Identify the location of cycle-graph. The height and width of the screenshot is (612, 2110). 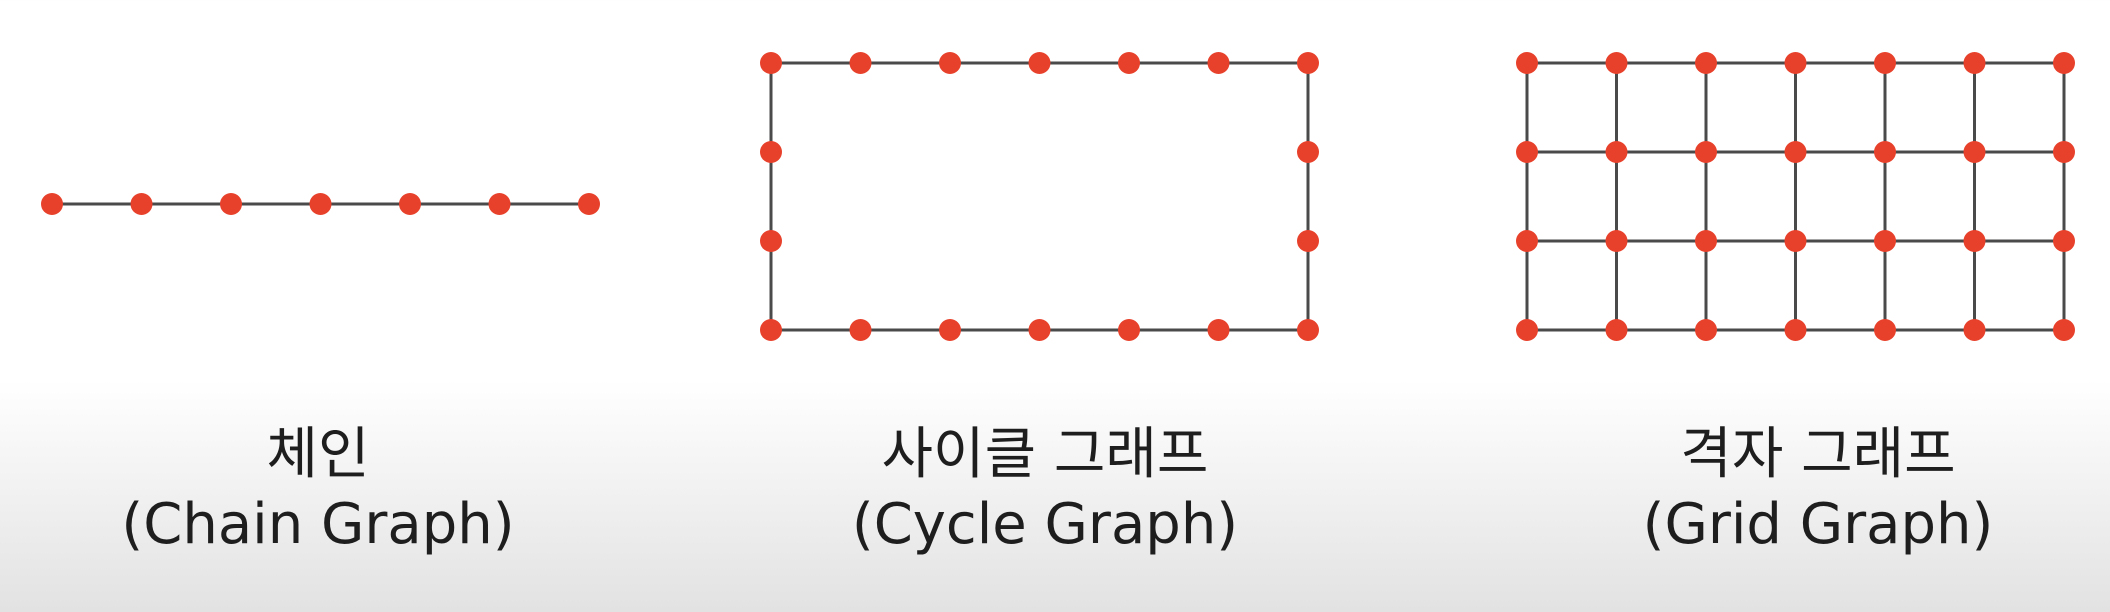
(1039, 196).